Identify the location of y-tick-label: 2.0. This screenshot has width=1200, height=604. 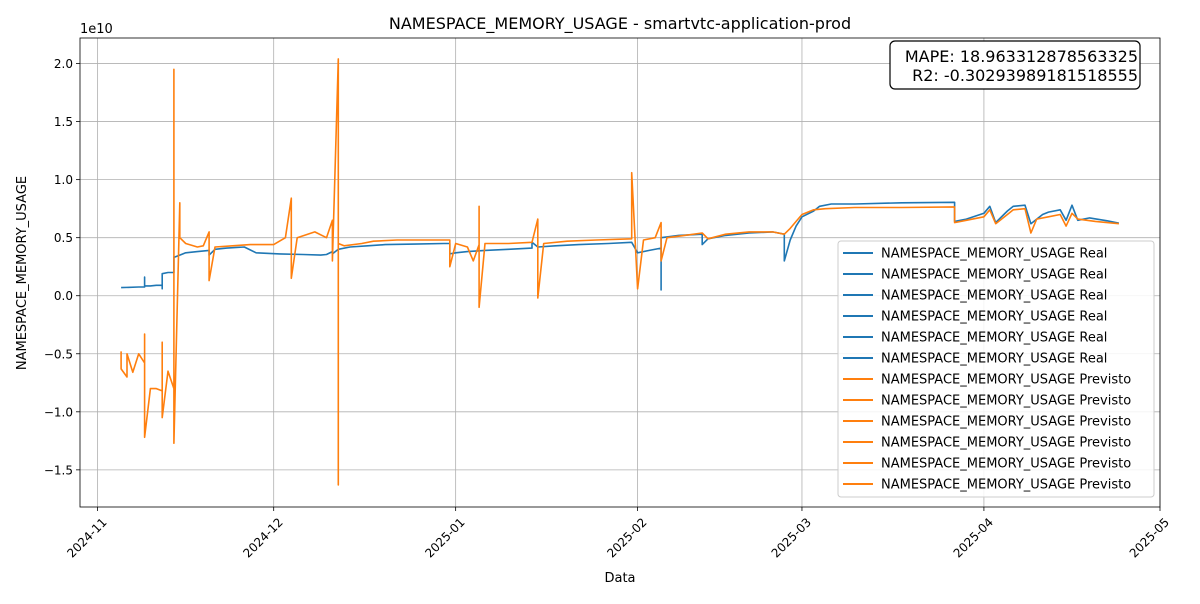
(63, 64).